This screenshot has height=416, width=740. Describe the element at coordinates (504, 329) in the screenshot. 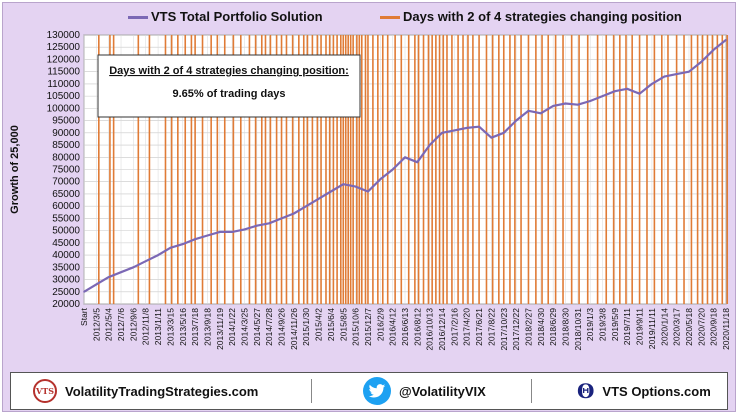

I see `x-tick-label: 2017/10/23` at that location.